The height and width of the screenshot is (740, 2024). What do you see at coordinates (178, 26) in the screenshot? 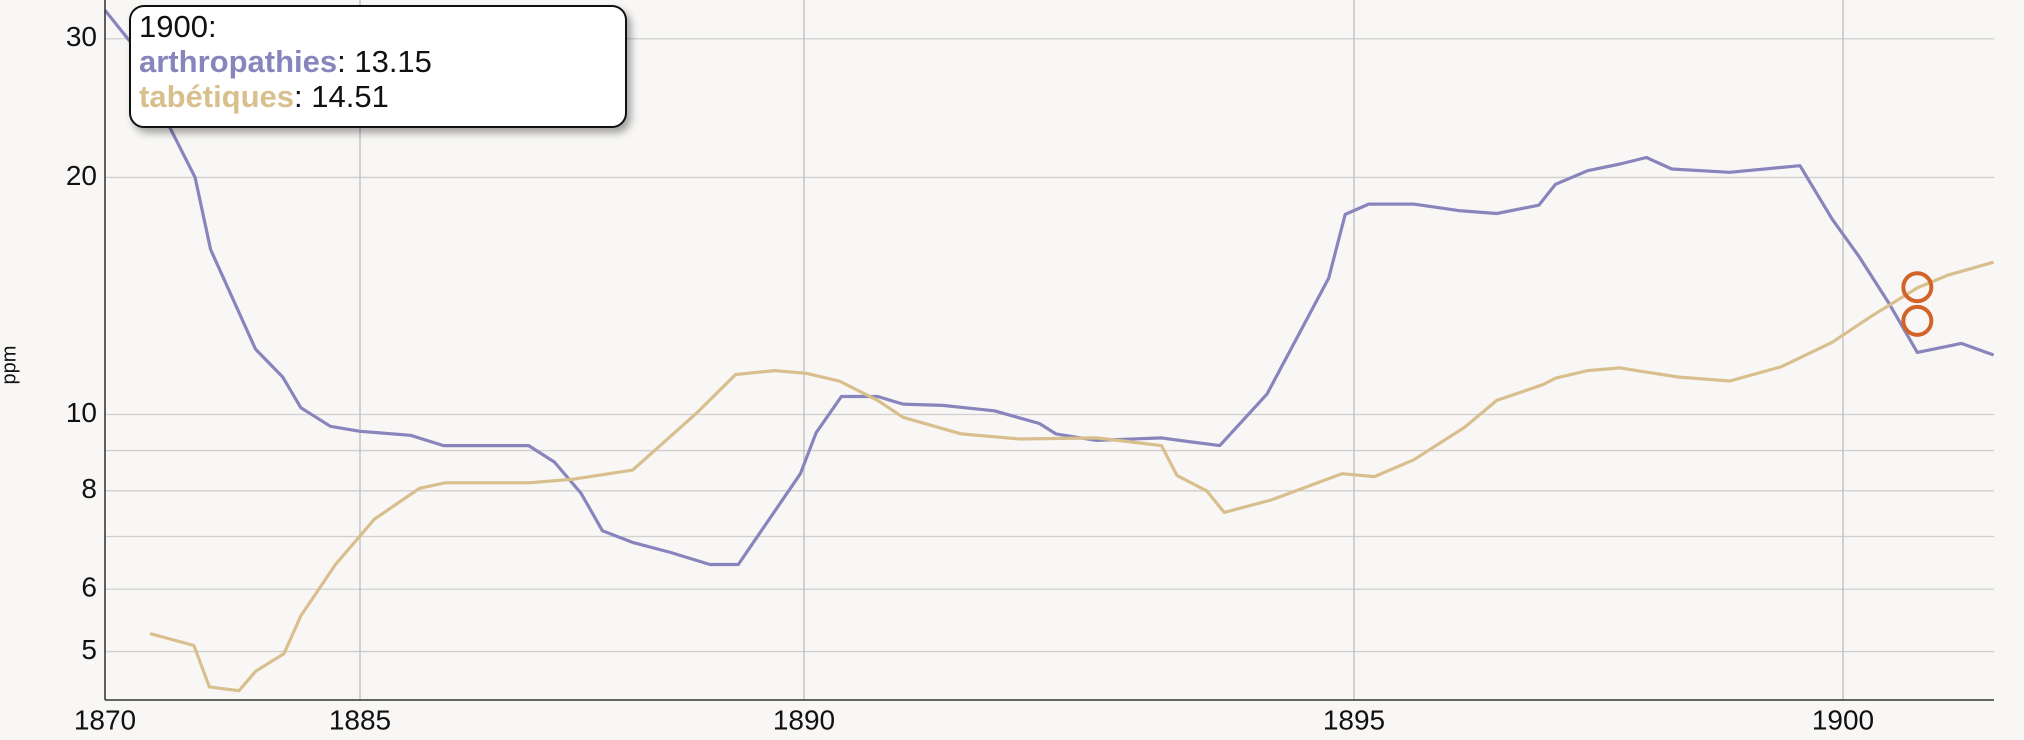
I see `tooltip-title: 1900:` at bounding box center [178, 26].